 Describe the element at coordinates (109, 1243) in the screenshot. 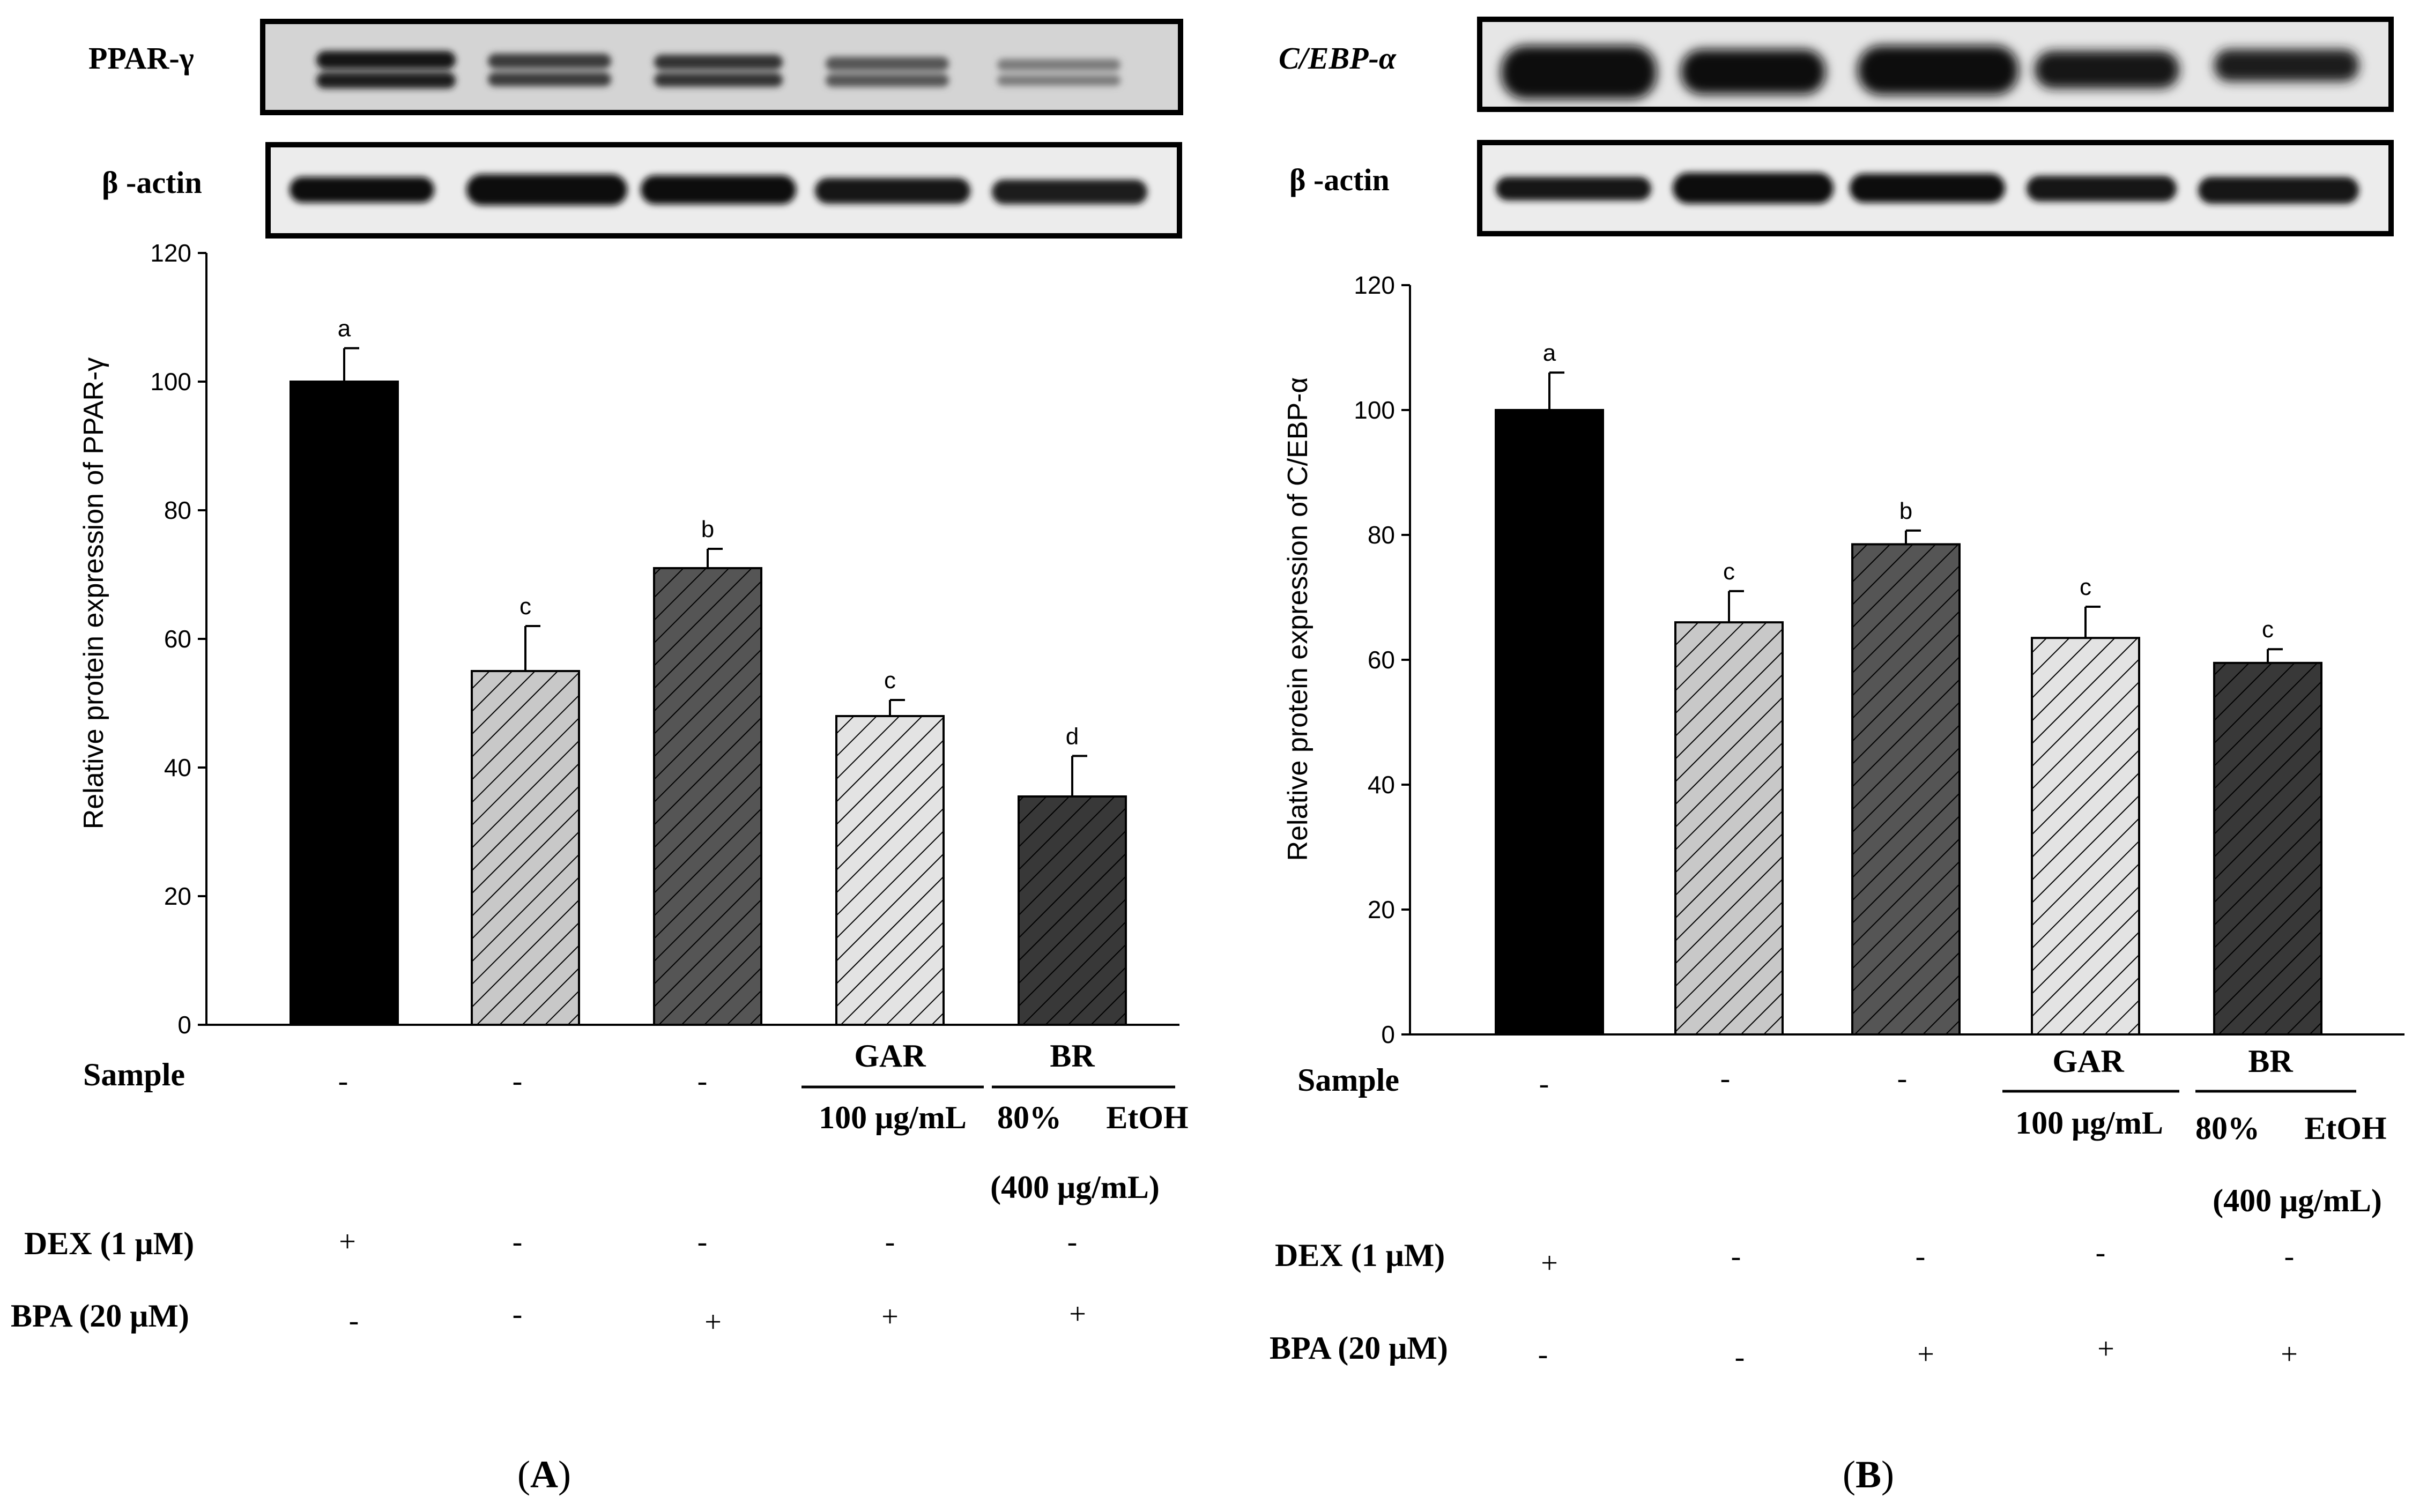

I see `dex-label: DEX (1 μM)` at that location.